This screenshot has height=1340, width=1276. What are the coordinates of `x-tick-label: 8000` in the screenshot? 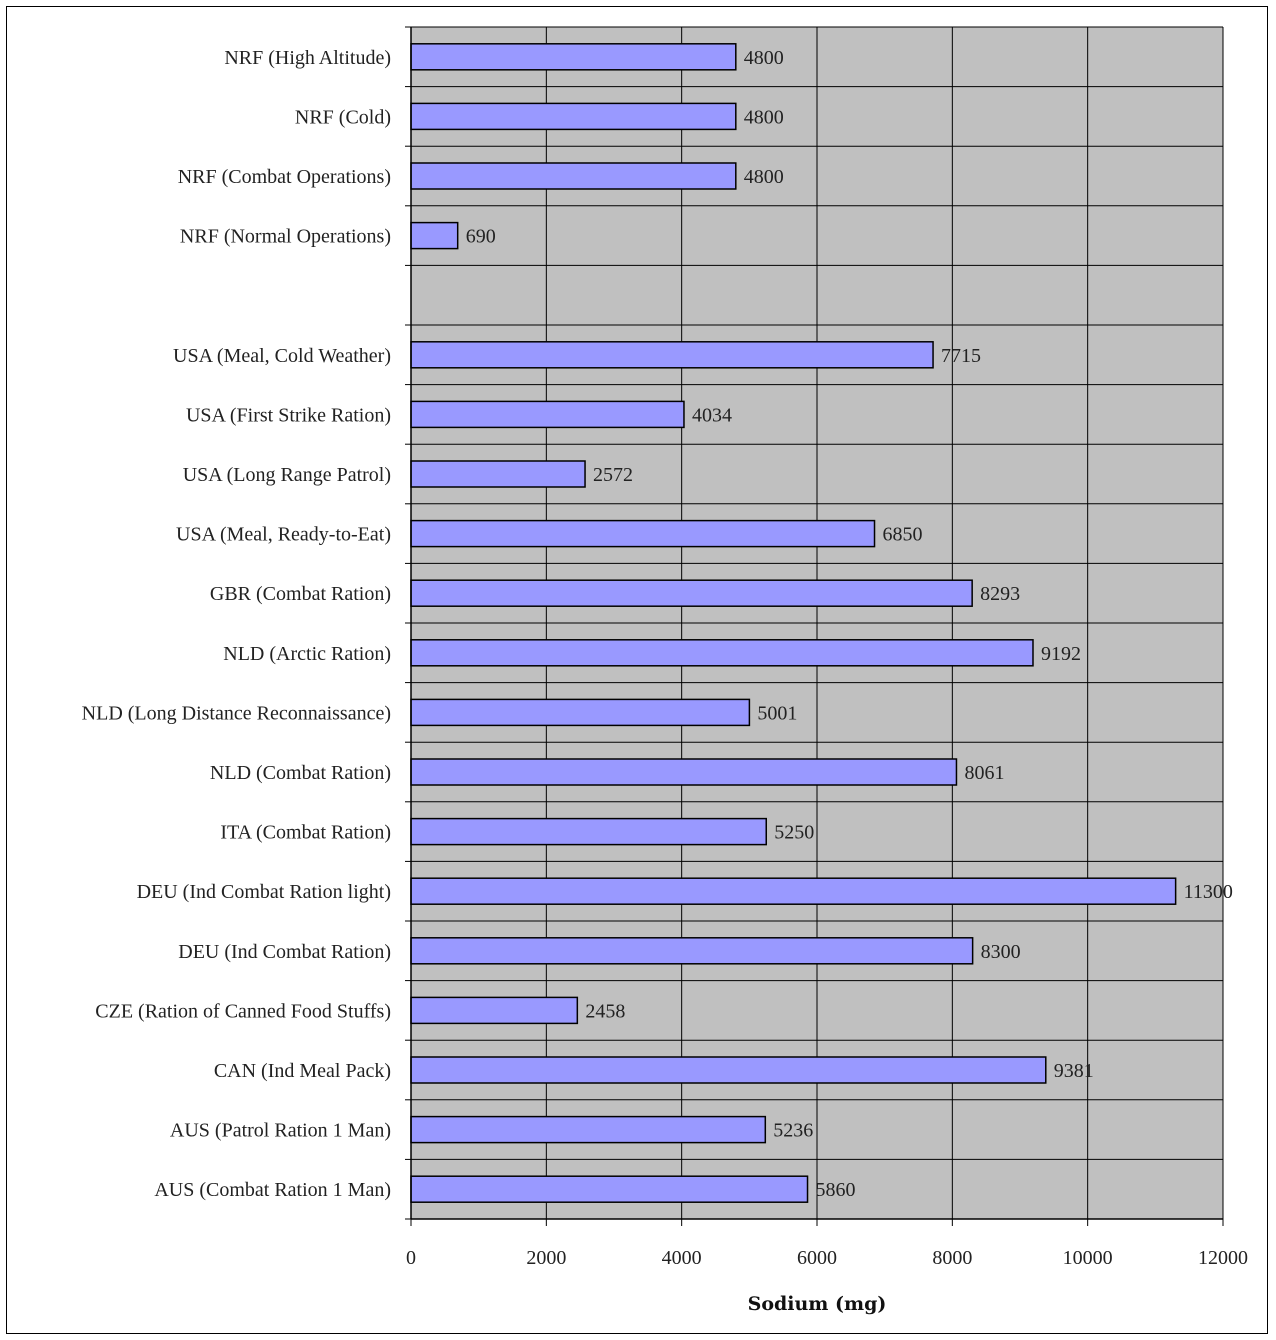 It's located at (952, 1258).